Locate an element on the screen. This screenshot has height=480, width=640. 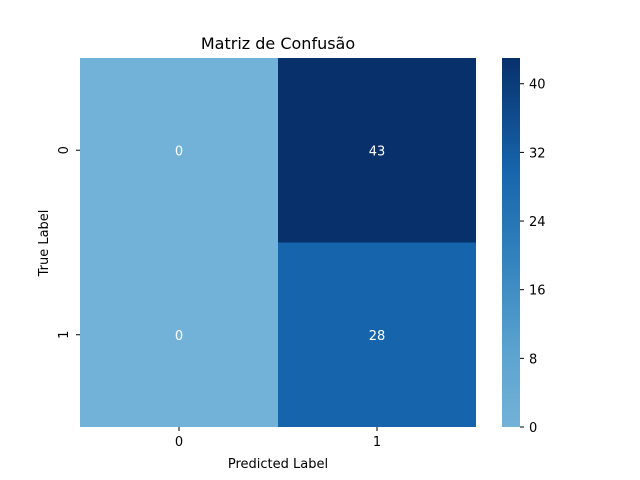
y-axis: 01 is located at coordinates (68, 242).